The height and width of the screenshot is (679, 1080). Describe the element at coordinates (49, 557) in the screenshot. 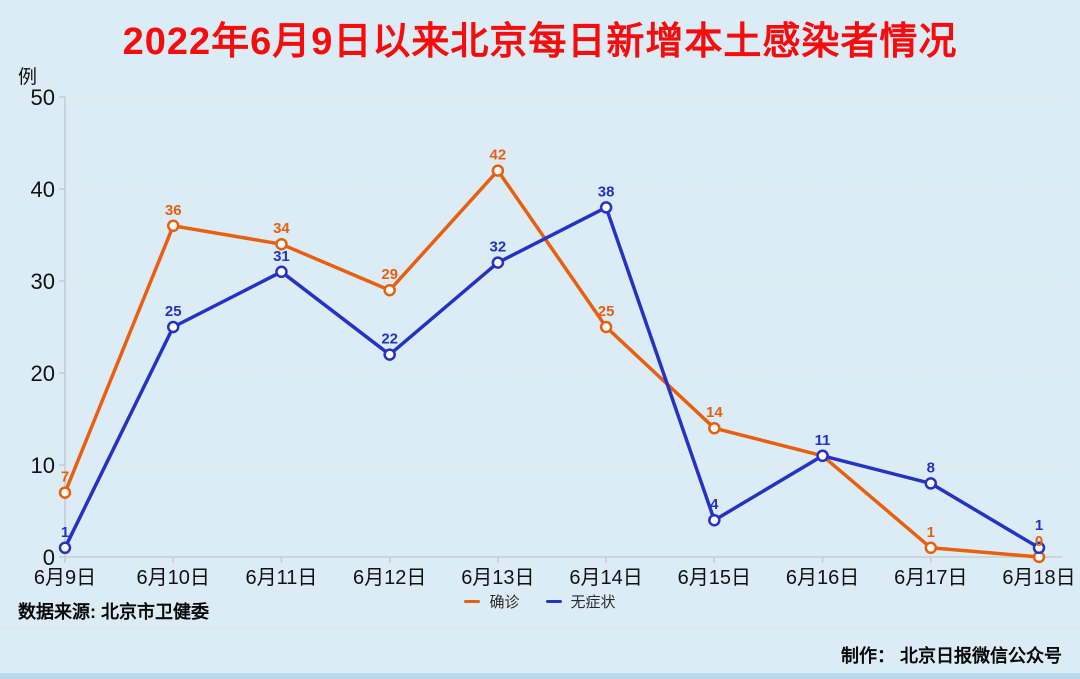

I see `y-axis-tick-label: 0` at that location.